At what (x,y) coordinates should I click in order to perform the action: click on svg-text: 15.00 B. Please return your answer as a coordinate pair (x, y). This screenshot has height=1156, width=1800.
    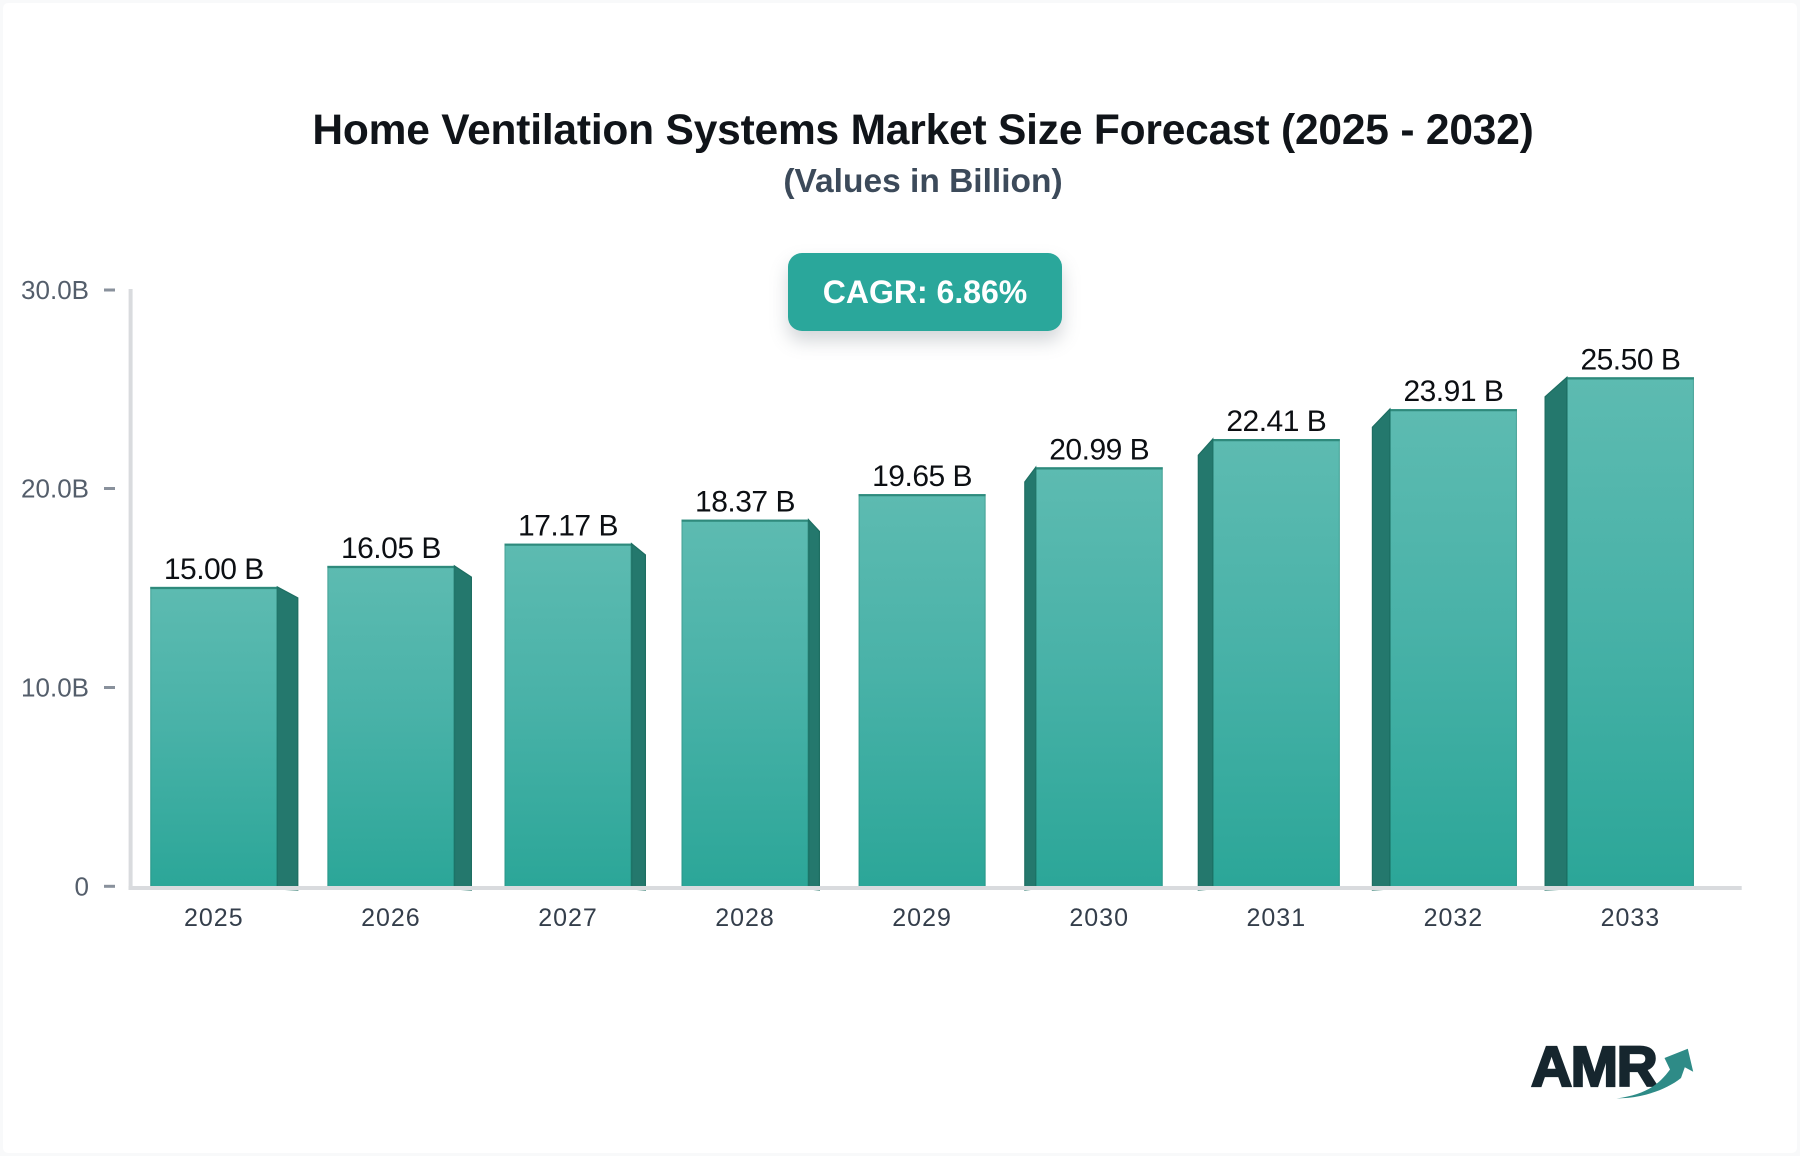
    Looking at the image, I should click on (214, 569).